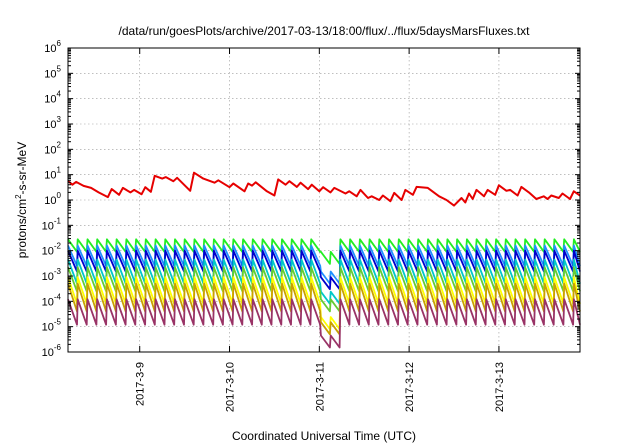 The image size is (640, 448). What do you see at coordinates (52, 174) in the screenshot?
I see `y-tick-label: 10¹` at bounding box center [52, 174].